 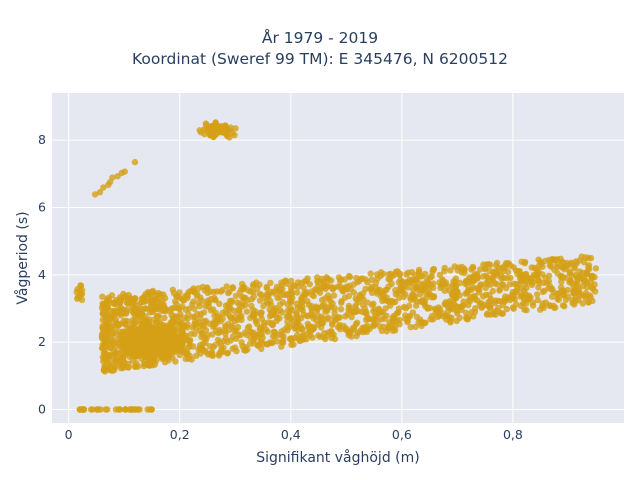 What do you see at coordinates (180, 434) in the screenshot?
I see `x-tick-label: 0,2` at bounding box center [180, 434].